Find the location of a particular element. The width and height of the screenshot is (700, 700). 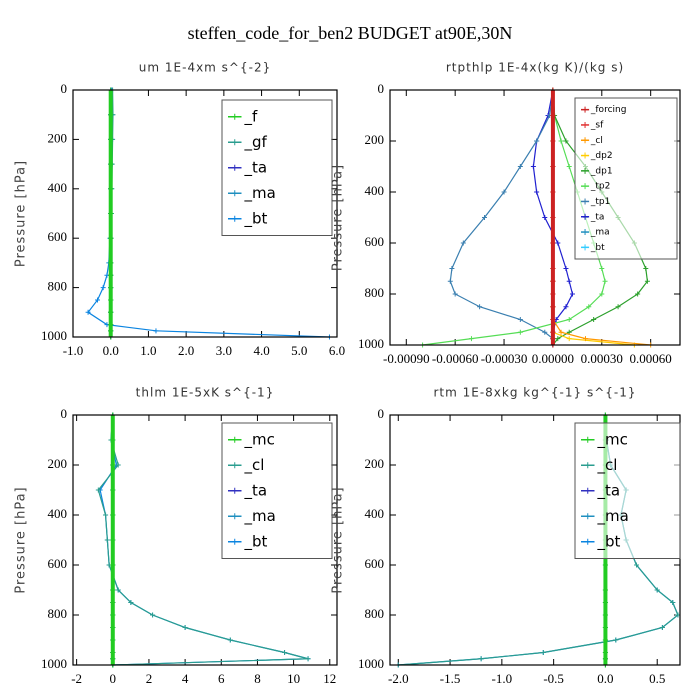

x-tick-label: 0.0 is located at coordinates (111, 350).